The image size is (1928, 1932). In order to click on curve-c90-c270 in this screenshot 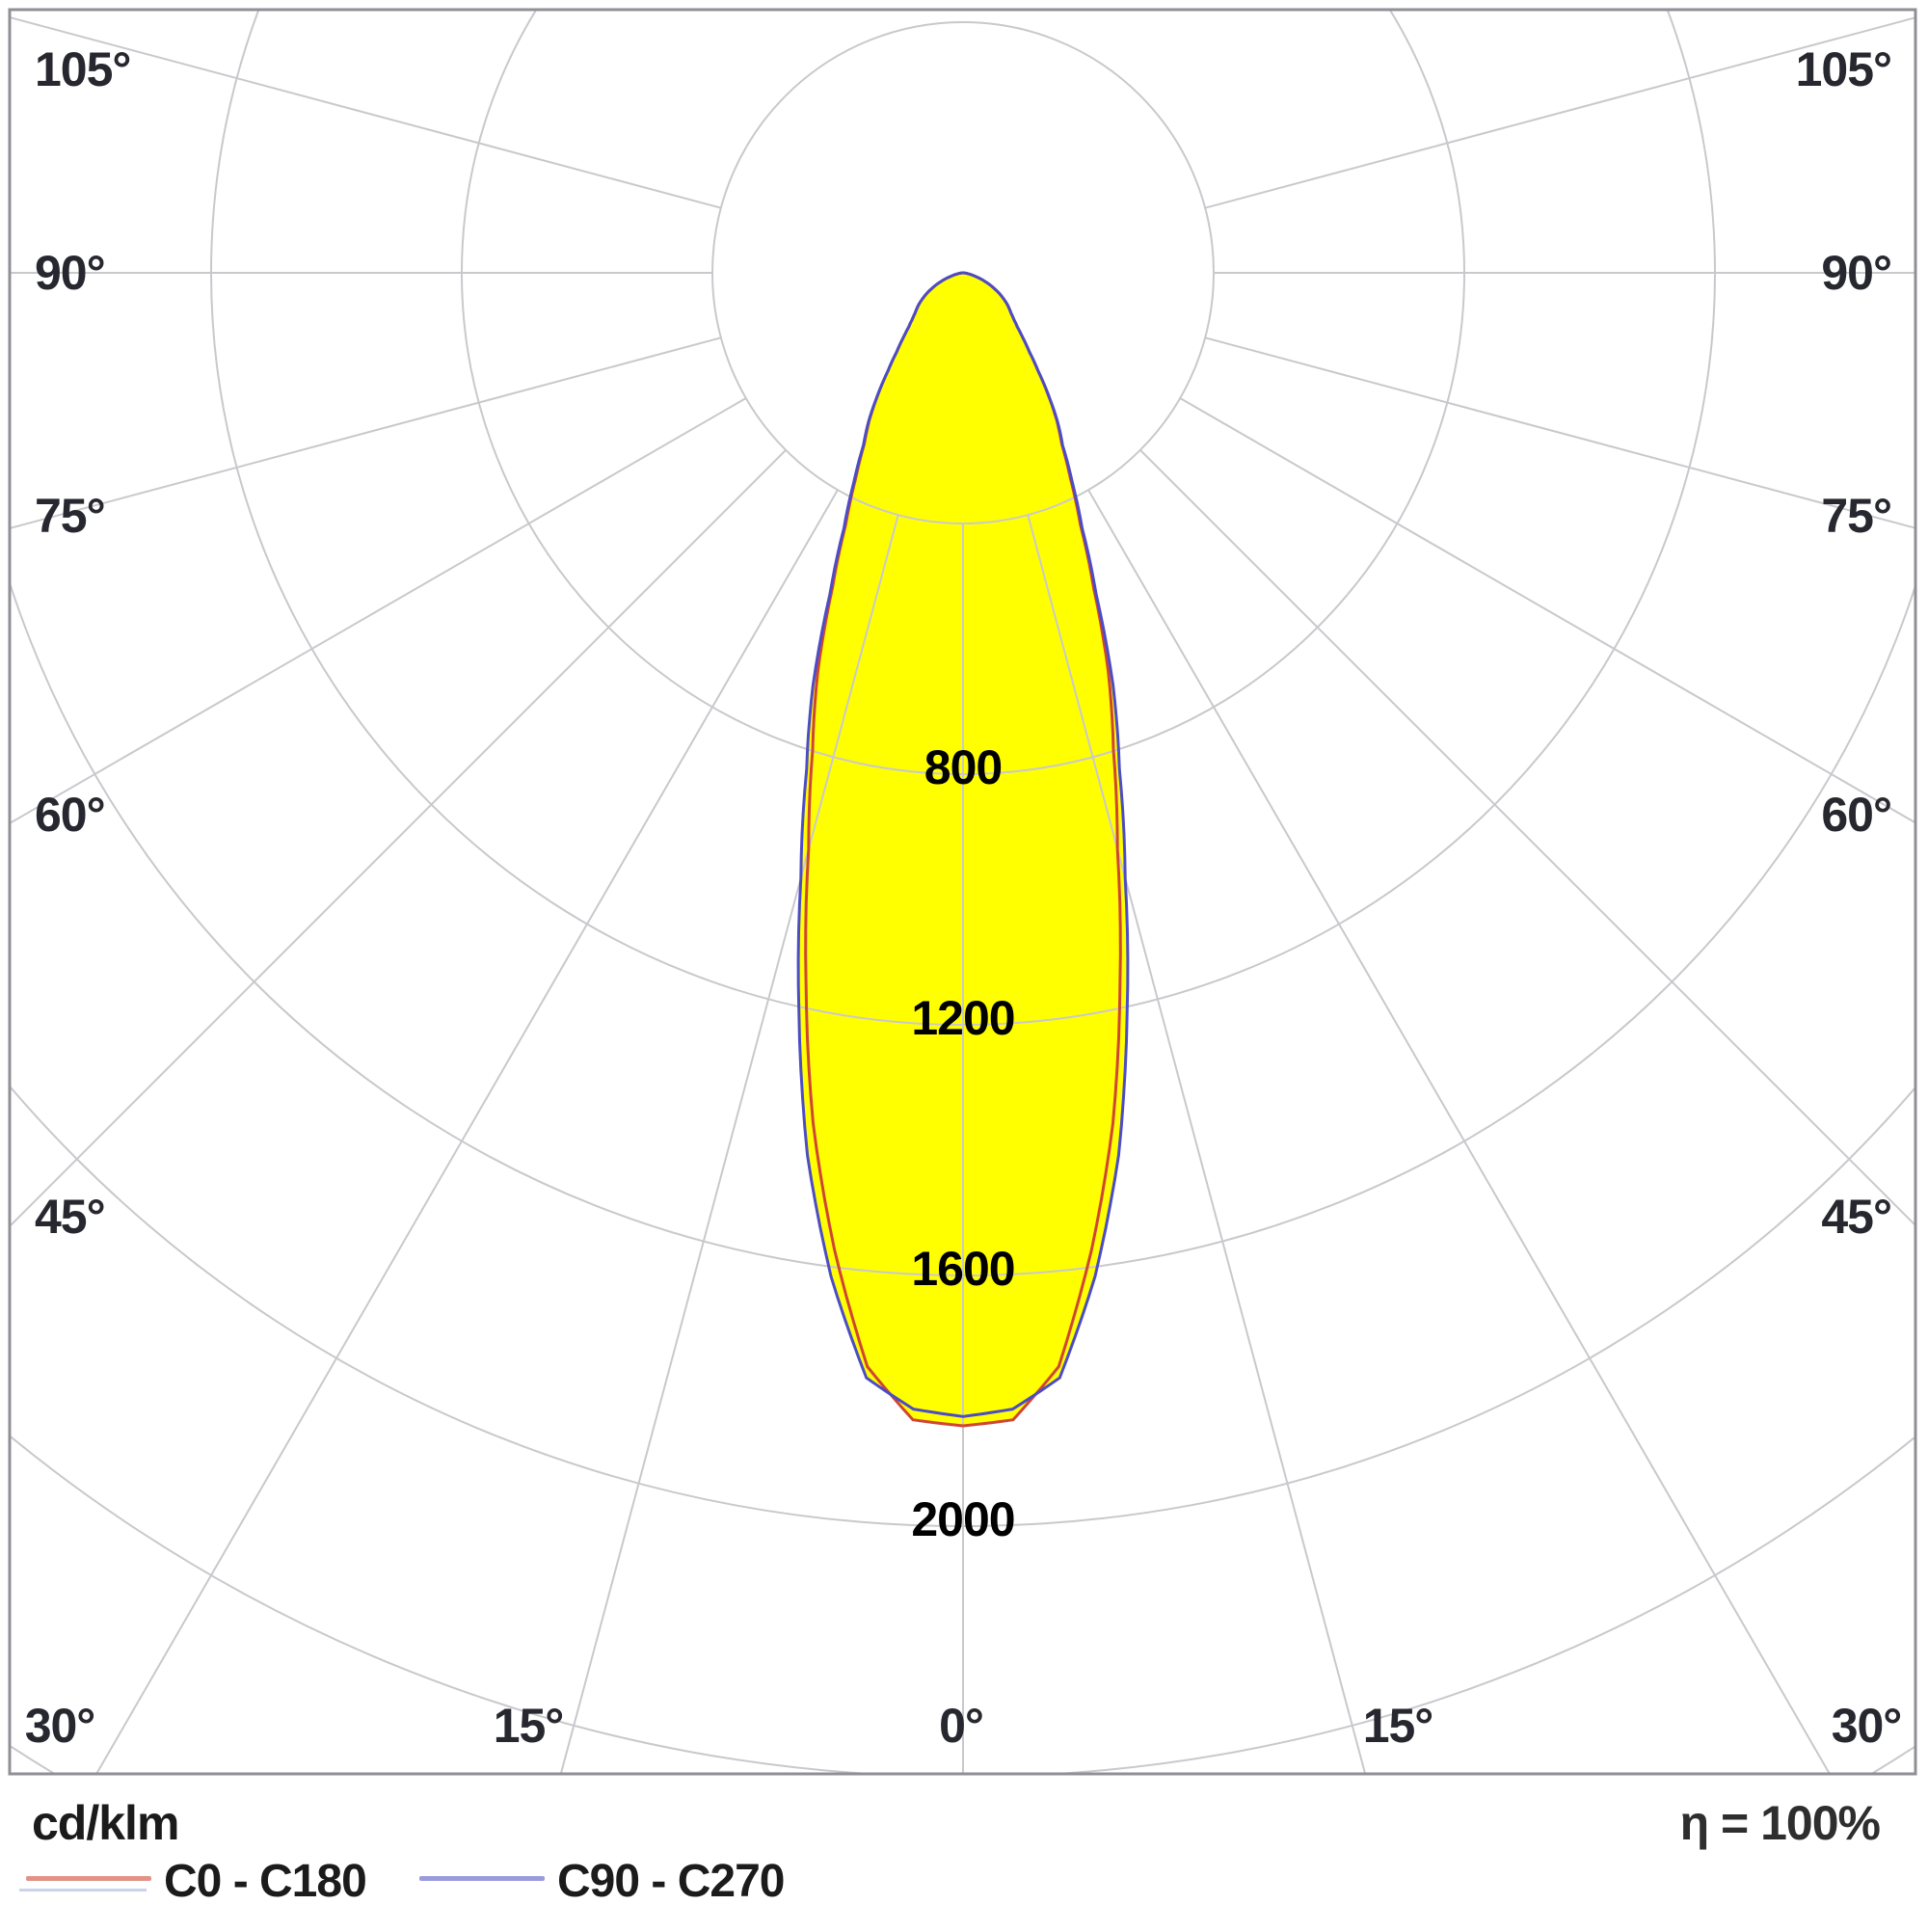, I will do `click(963, 845)`.